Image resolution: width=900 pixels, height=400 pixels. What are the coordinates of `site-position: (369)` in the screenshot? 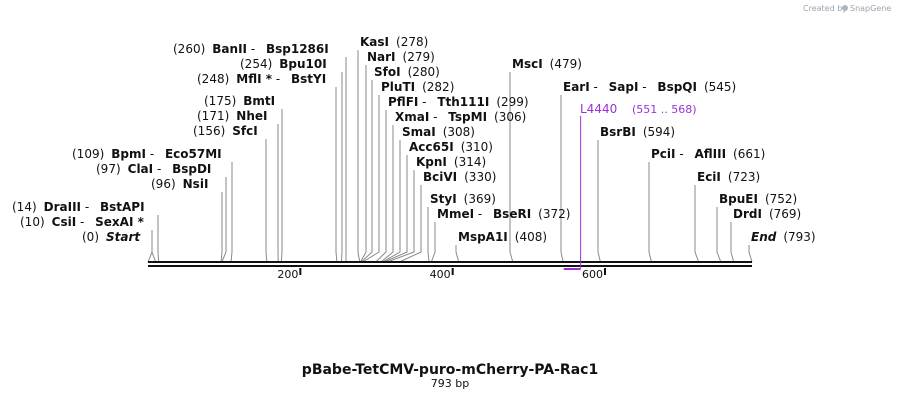 It's located at (480, 199).